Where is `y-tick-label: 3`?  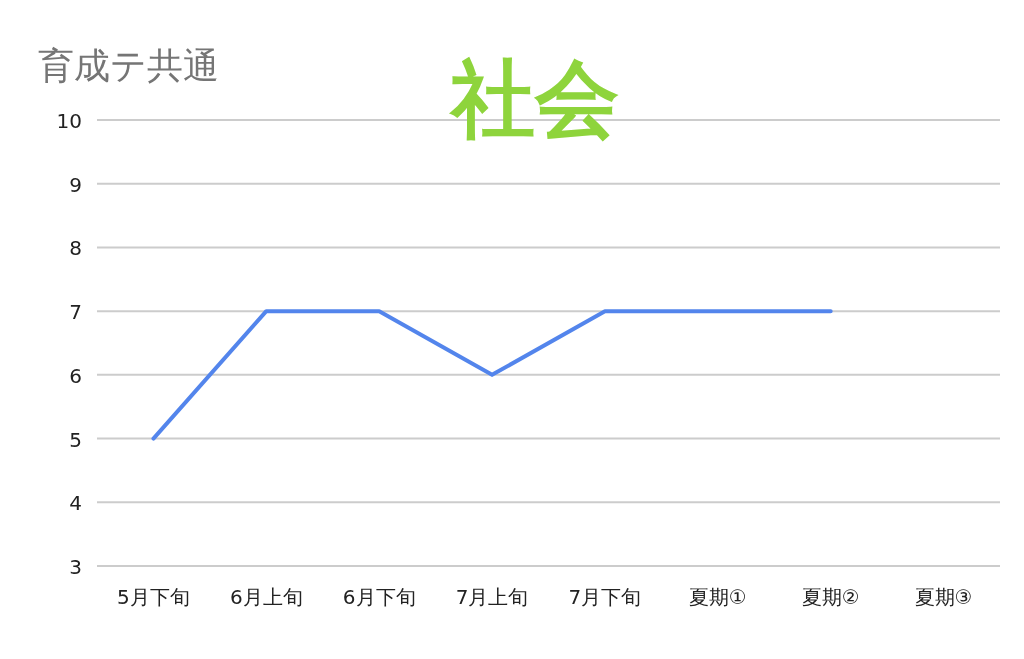 y-tick-label: 3 is located at coordinates (75, 567).